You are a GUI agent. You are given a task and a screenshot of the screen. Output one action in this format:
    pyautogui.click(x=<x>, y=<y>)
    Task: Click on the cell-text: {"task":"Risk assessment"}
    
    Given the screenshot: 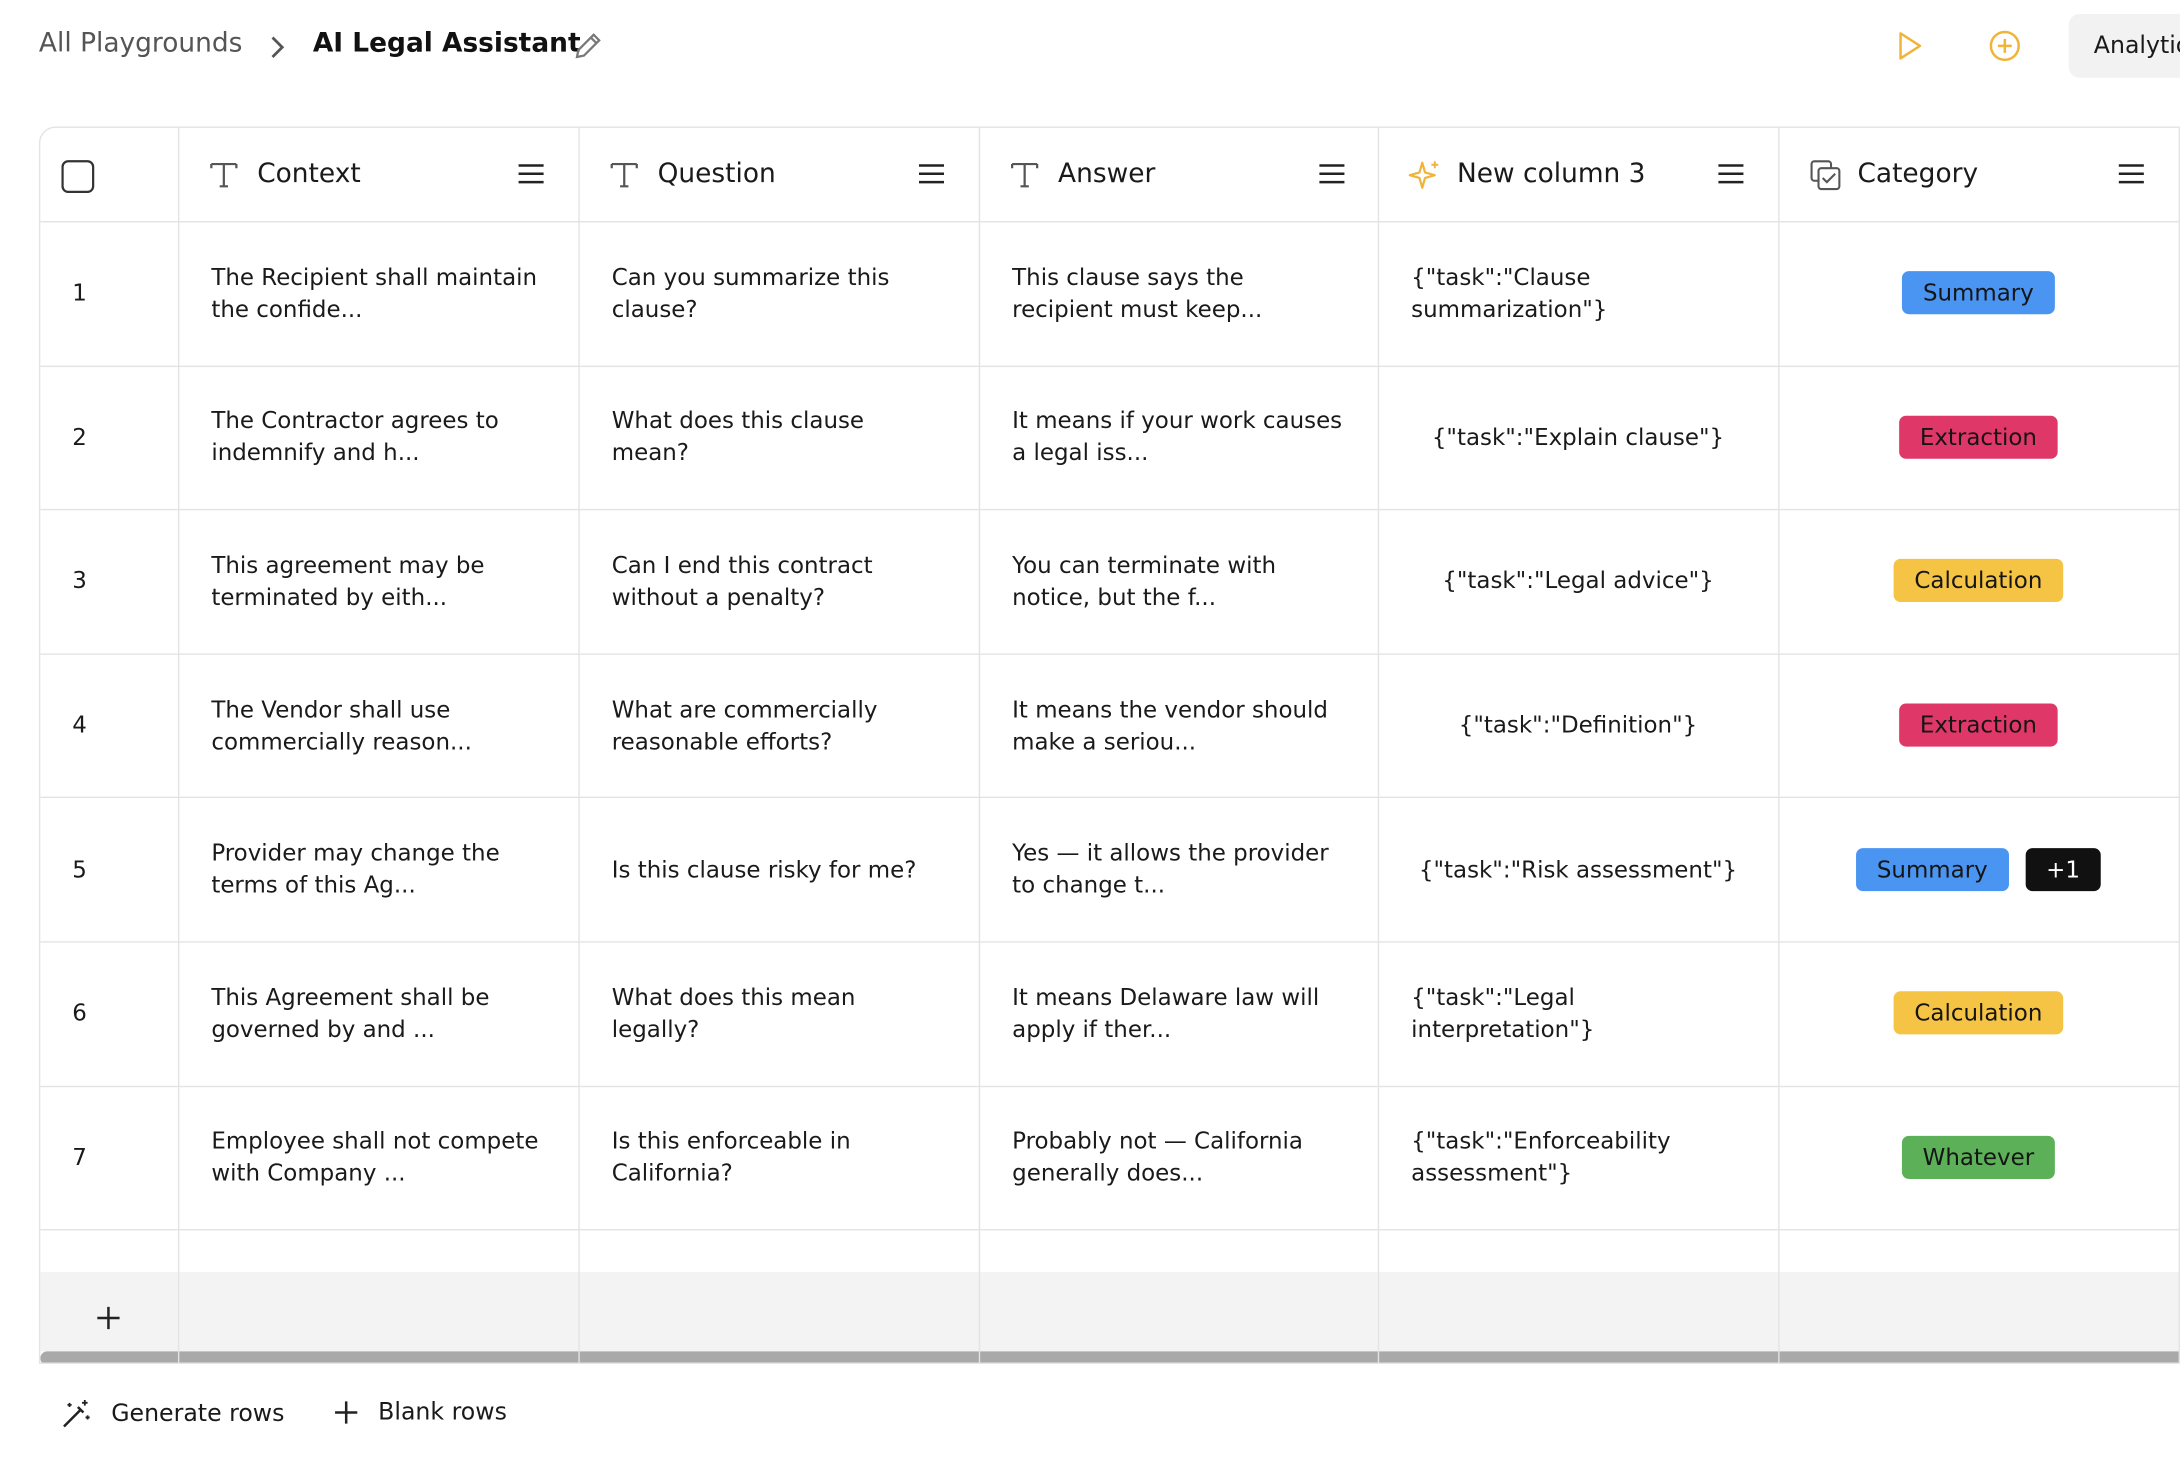 What is the action you would take?
    pyautogui.click(x=1578, y=869)
    